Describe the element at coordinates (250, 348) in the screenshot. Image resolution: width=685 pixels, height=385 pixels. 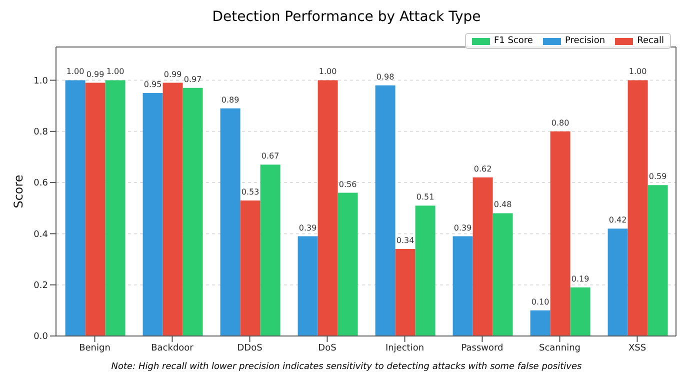
I see `x-tick-label: DDoS` at that location.